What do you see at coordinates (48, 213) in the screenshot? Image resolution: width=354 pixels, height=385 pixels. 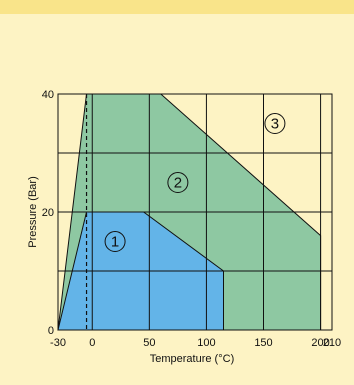 I see `y-tick-label: 20` at bounding box center [48, 213].